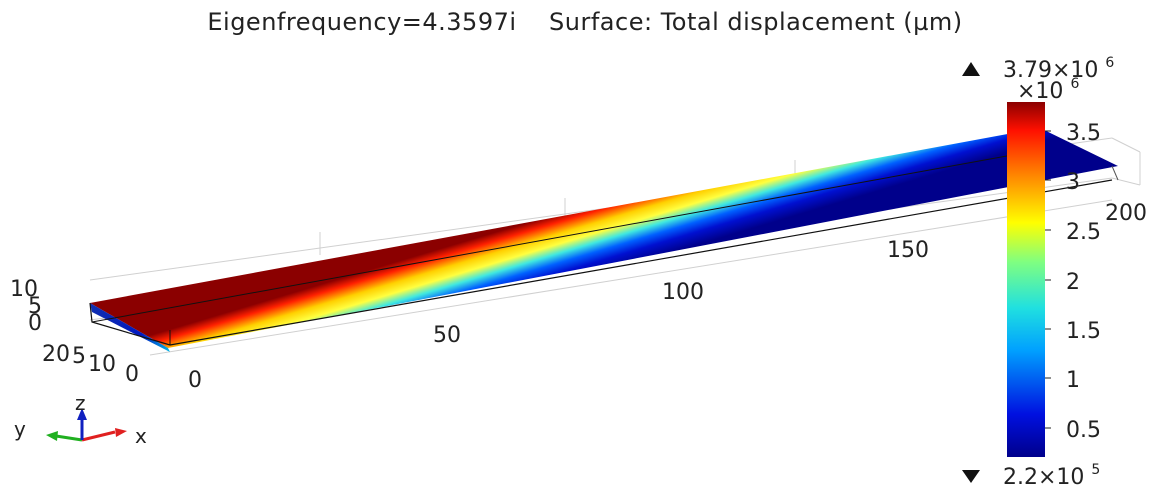 The height and width of the screenshot is (486, 1170). I want to click on colorbar-tick-3: 3, so click(1073, 182).